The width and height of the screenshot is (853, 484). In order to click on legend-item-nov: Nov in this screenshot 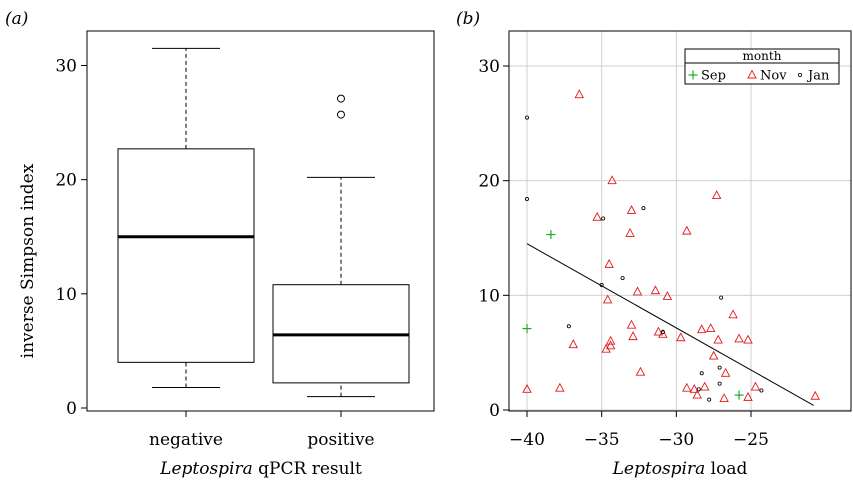, I will do `click(767, 76)`.